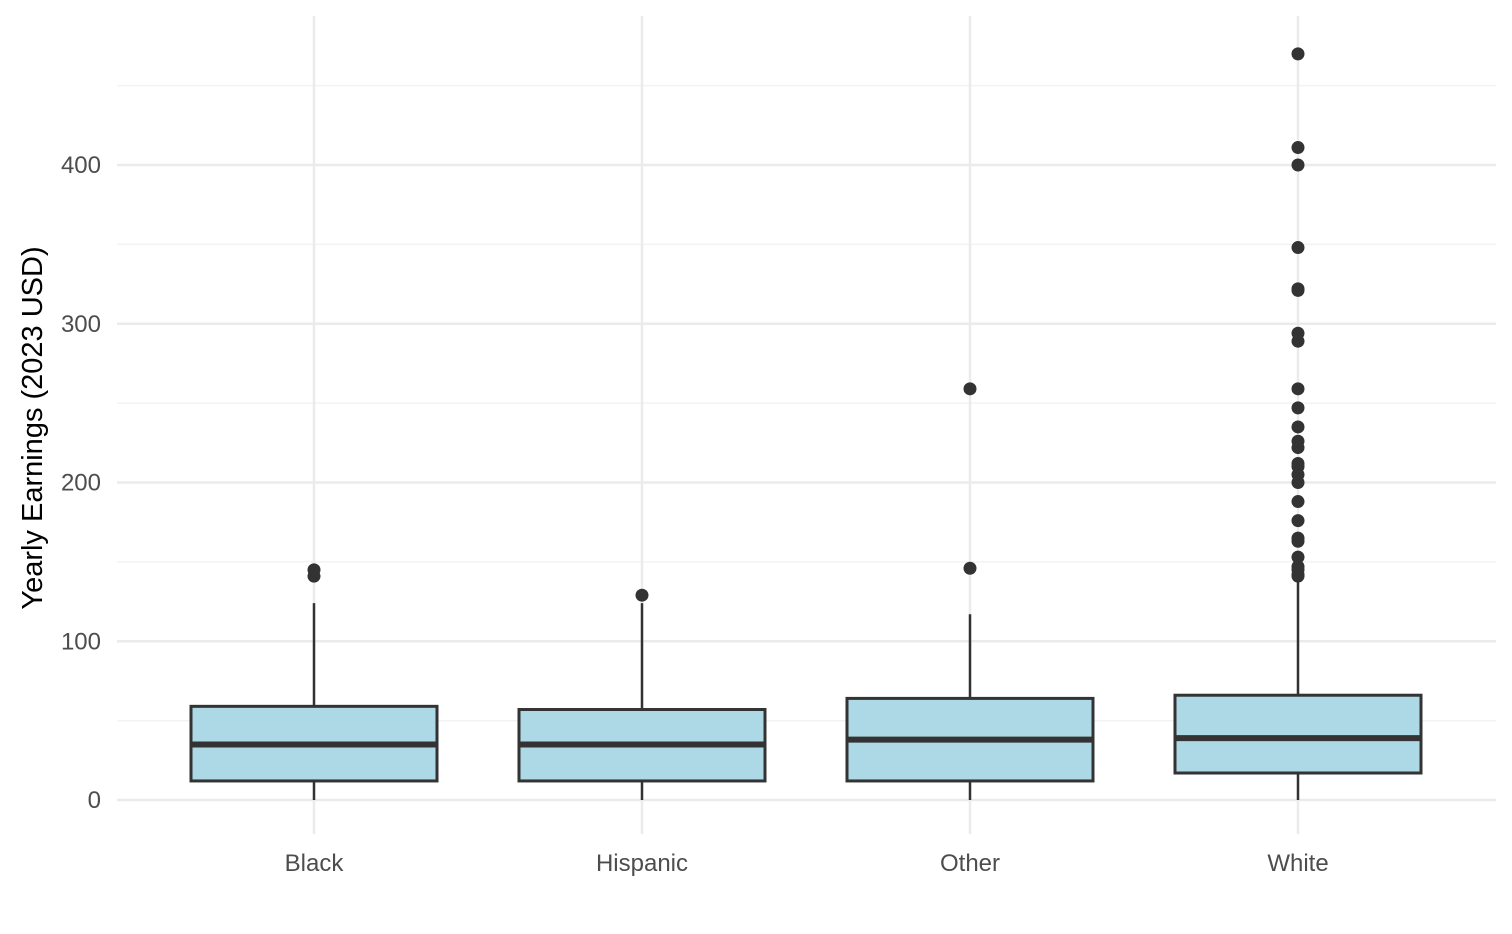  Describe the element at coordinates (81, 165) in the screenshot. I see `y-tick-label: 400` at that location.